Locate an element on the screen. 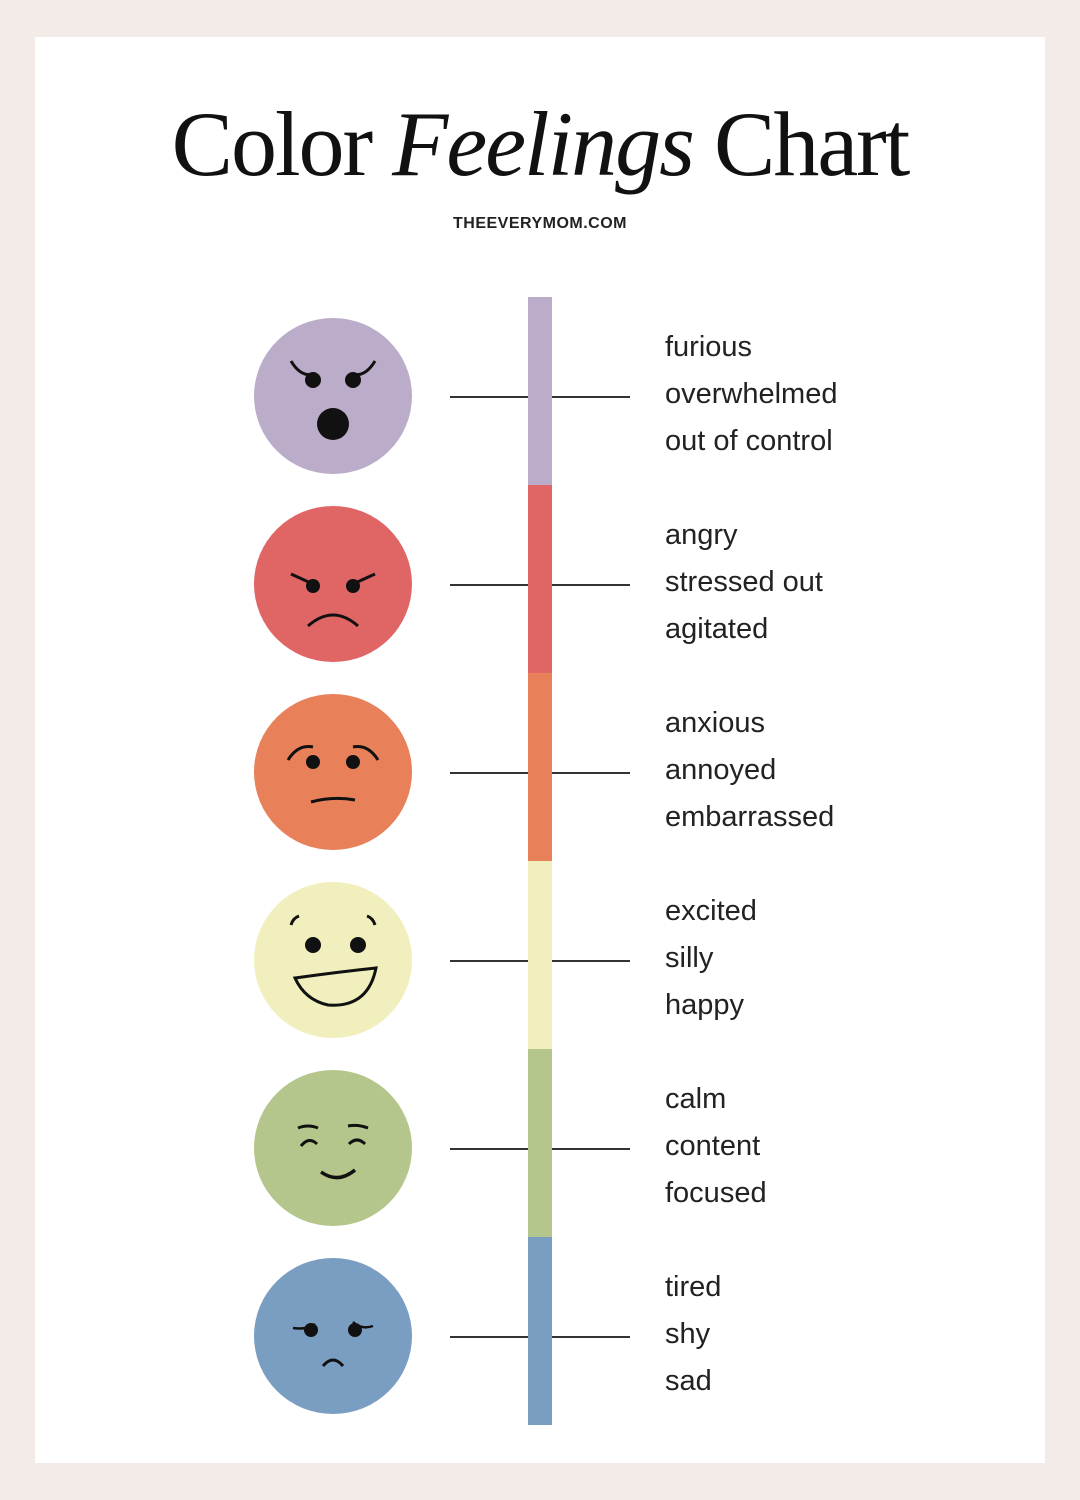  feelings-list: furious overwhelmed out of control is located at coordinates (751, 394).